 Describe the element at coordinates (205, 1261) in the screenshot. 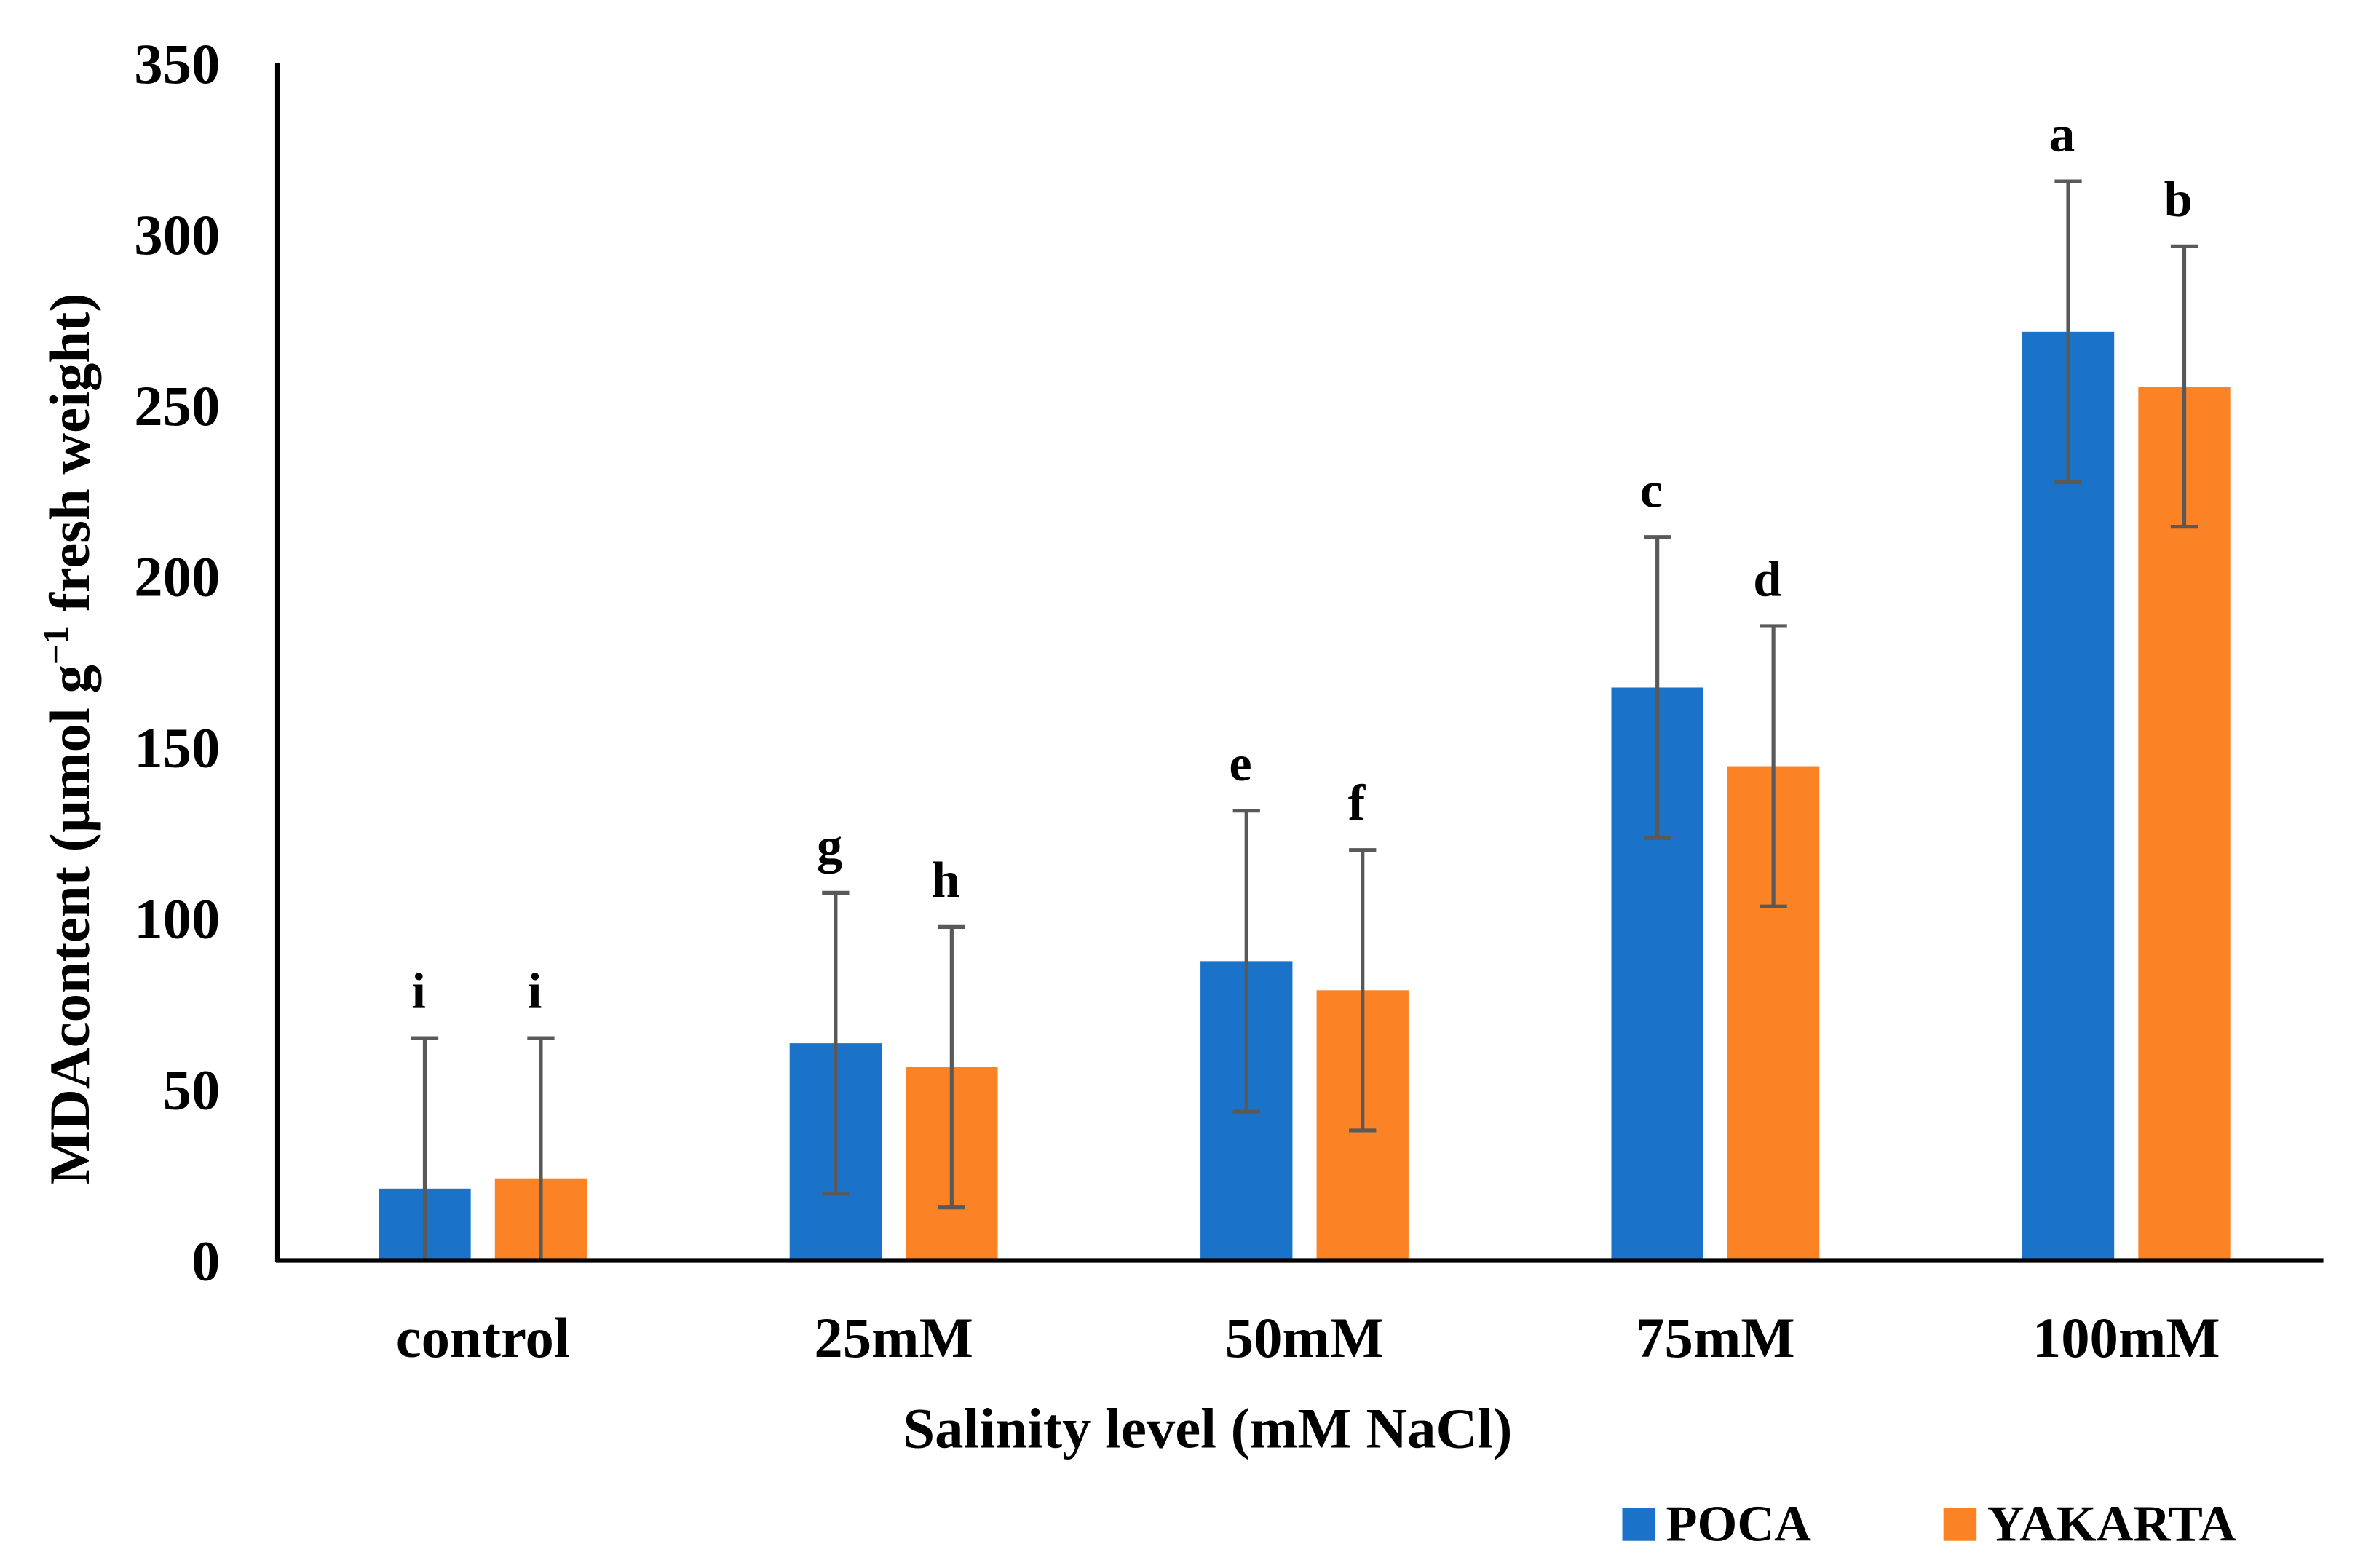

I see `y-tick-label: 0` at that location.